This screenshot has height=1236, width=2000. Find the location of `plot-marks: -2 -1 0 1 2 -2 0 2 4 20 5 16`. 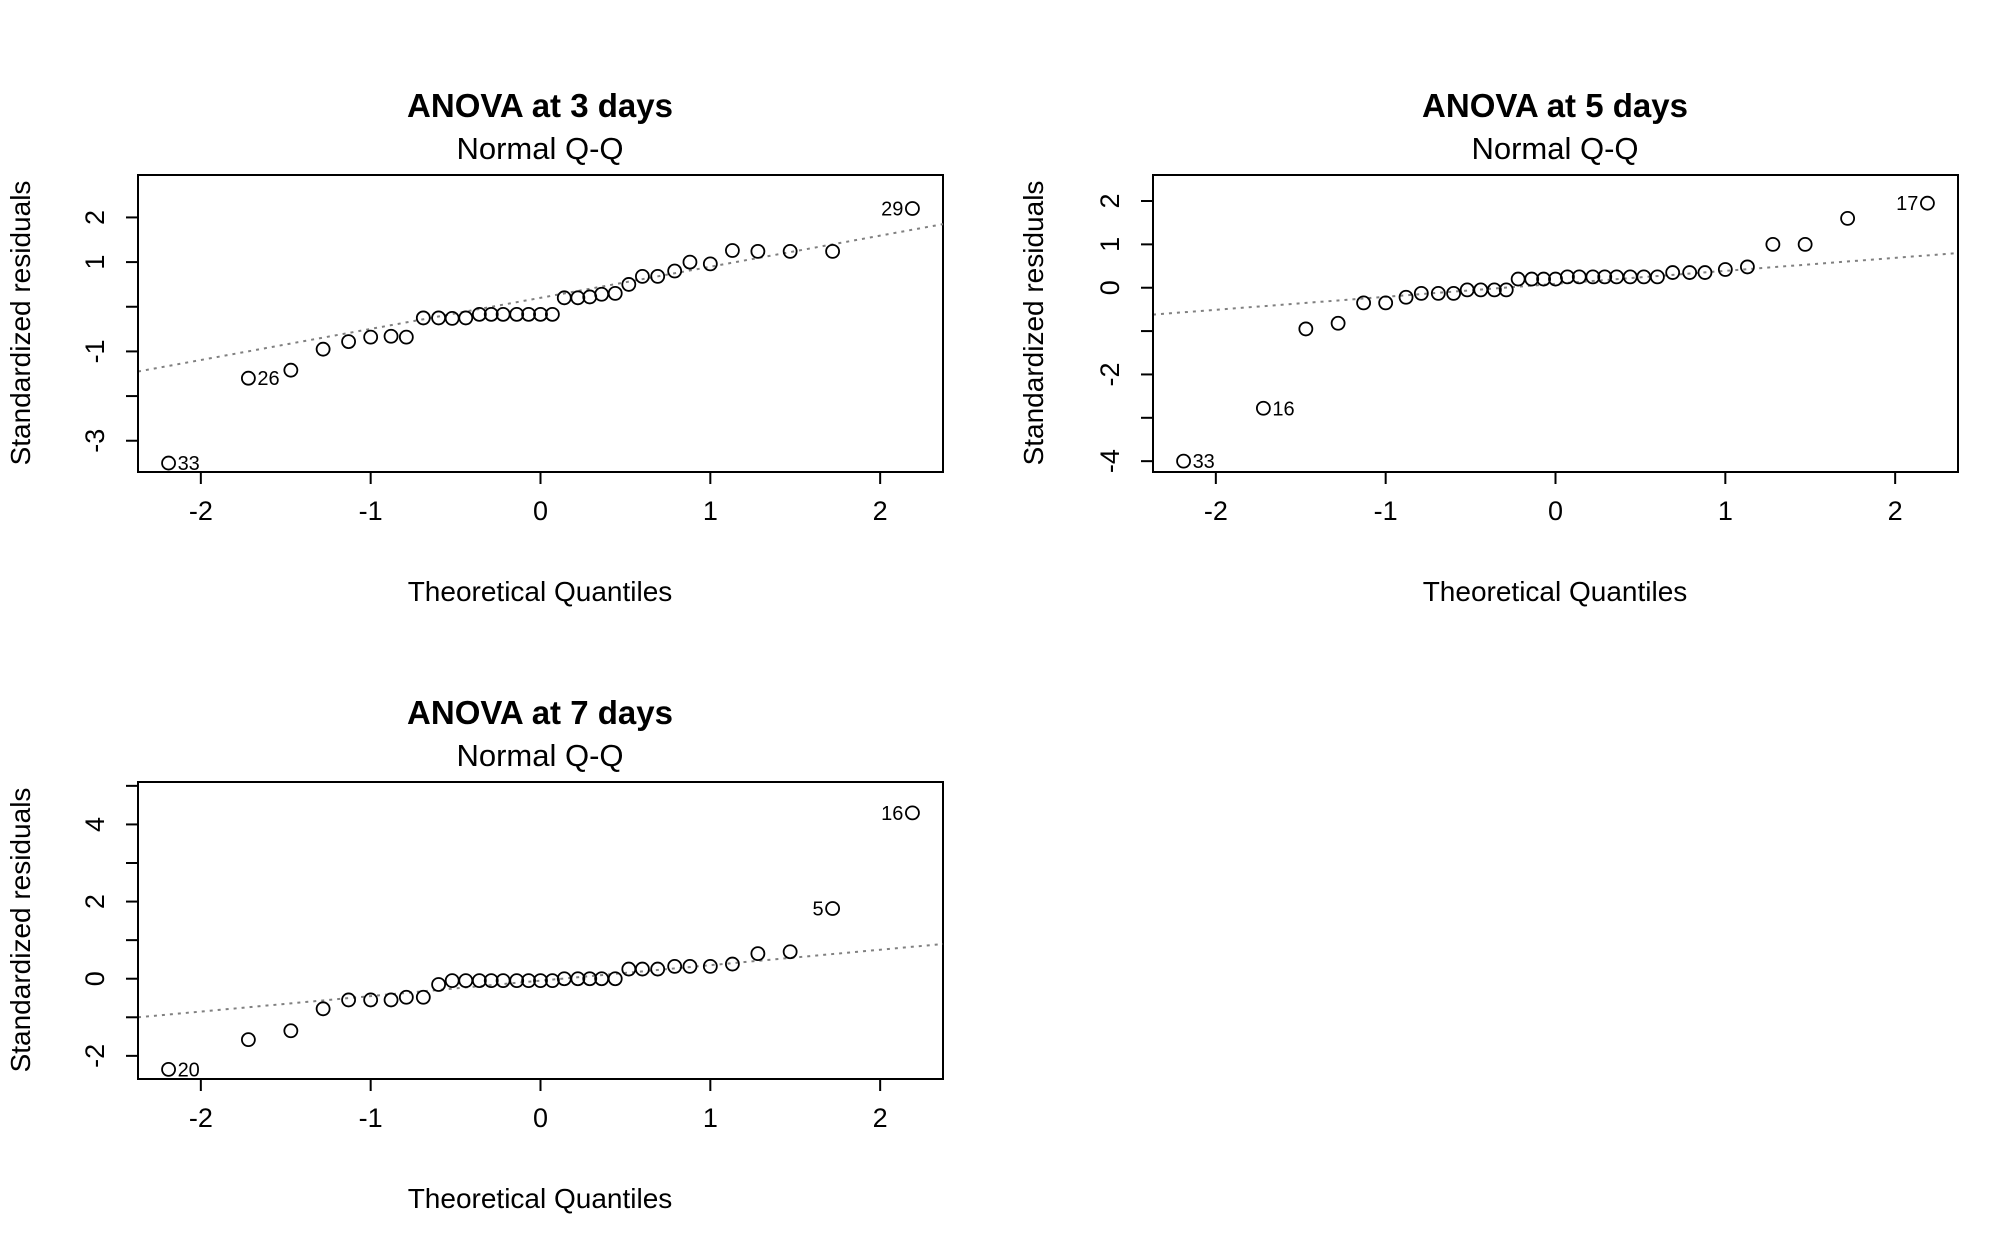

plot-marks: -2 -1 0 1 2 -2 0 2 4 20 5 16 is located at coordinates (512, 958).